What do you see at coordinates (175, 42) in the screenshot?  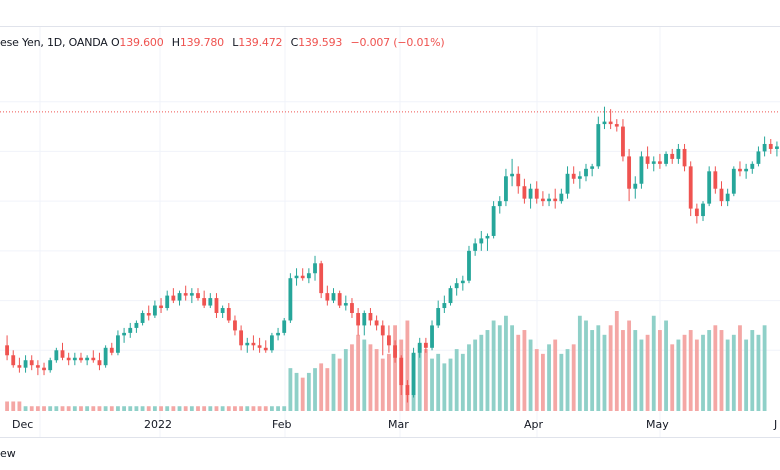 I see `legend-high-label: H` at bounding box center [175, 42].